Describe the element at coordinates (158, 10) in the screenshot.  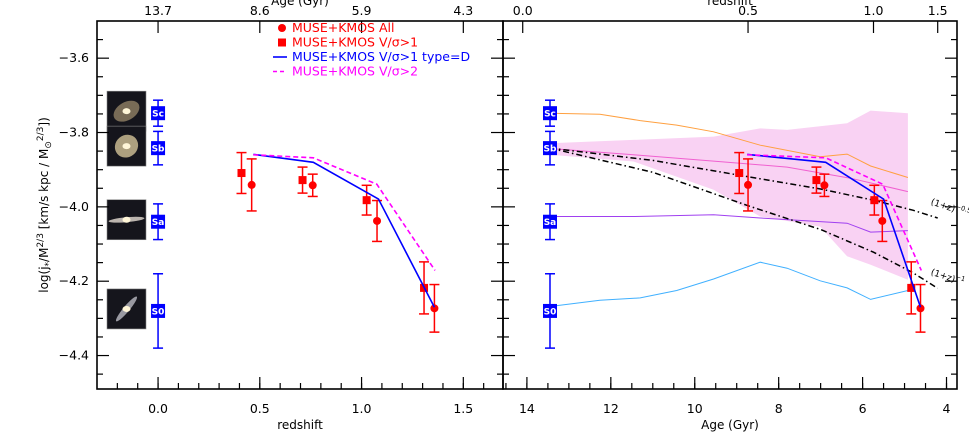
I see `top-tick-label: 13.7` at that location.